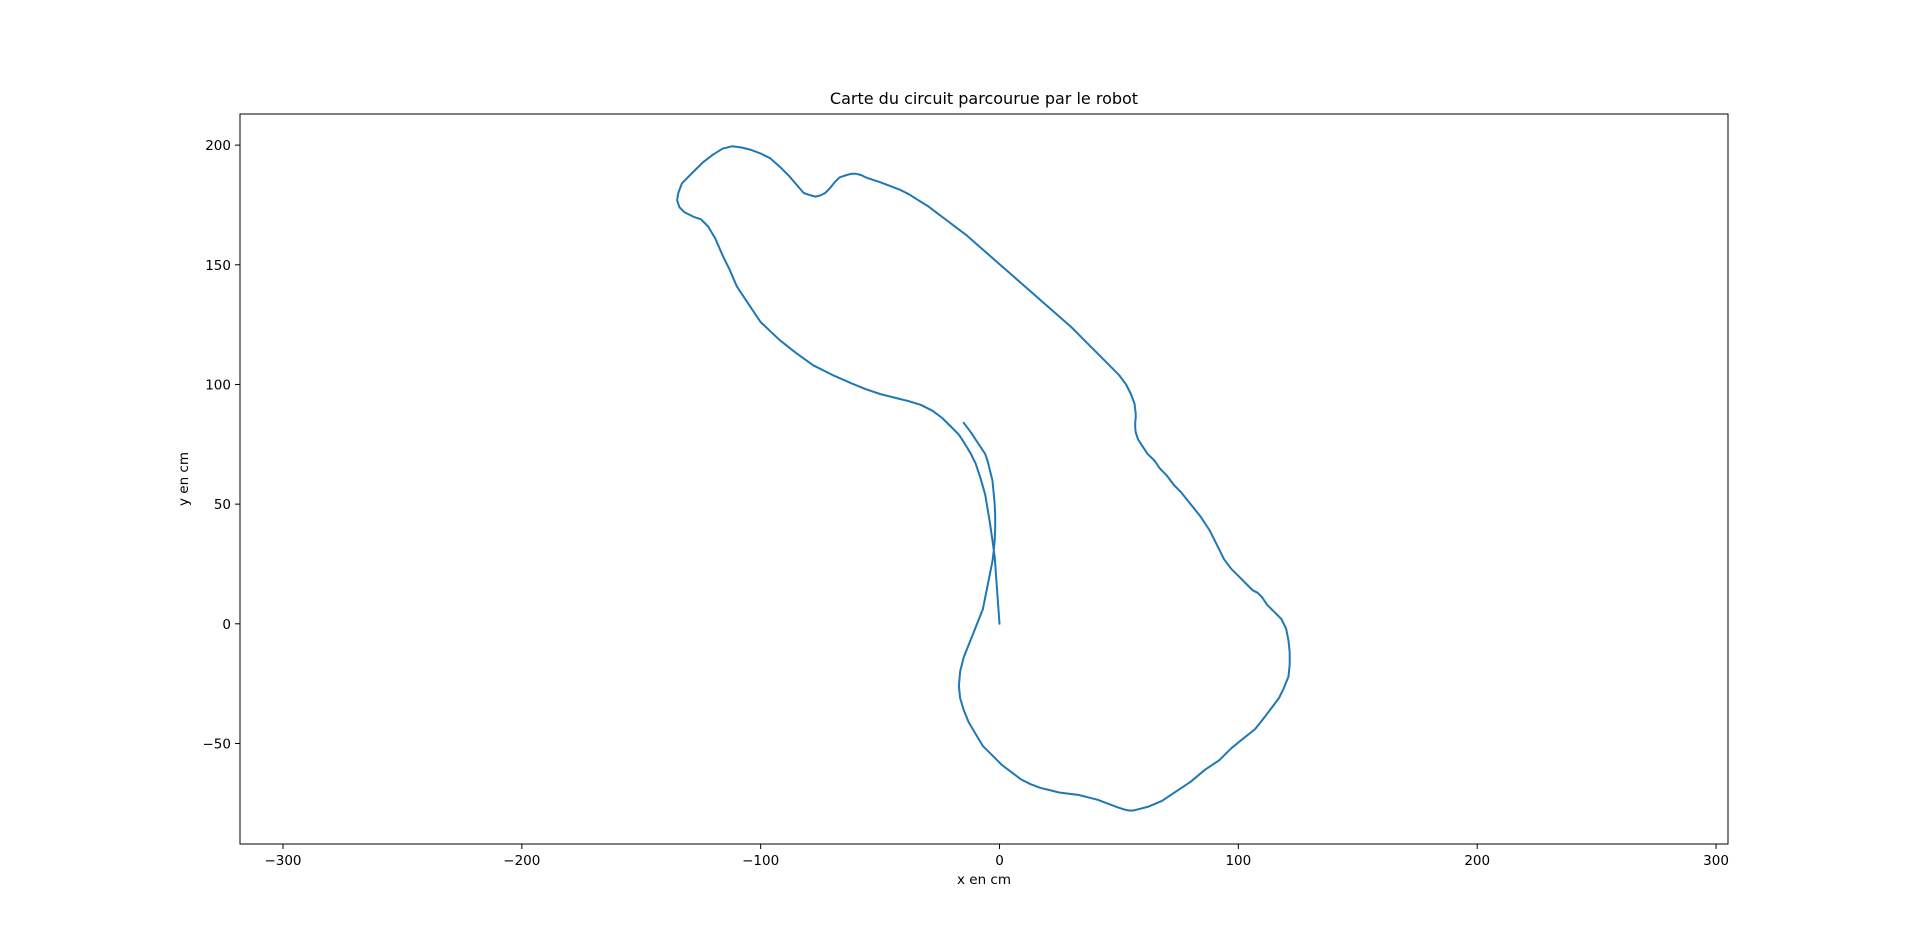 This screenshot has height=949, width=1920. Describe the element at coordinates (218, 266) in the screenshot. I see `y-tick-label: 150` at that location.